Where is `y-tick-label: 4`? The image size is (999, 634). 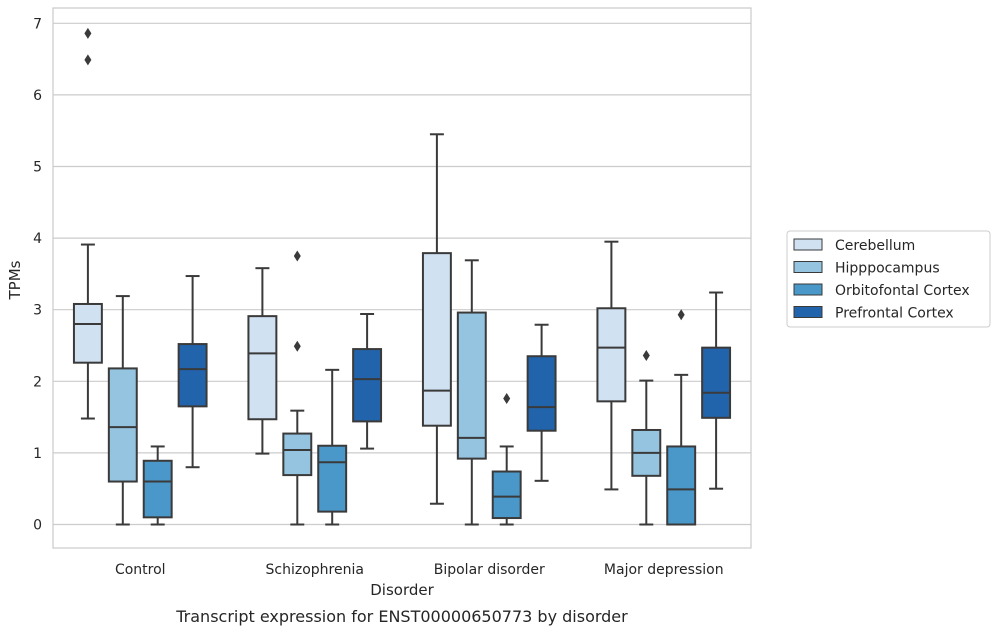 y-tick-label: 4 is located at coordinates (37, 239).